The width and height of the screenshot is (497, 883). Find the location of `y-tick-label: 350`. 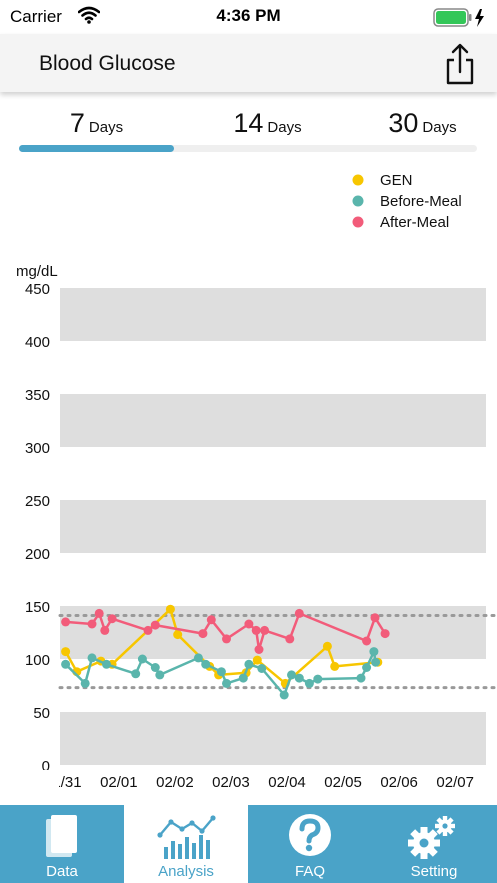

y-tick-label: 350 is located at coordinates (37, 395).